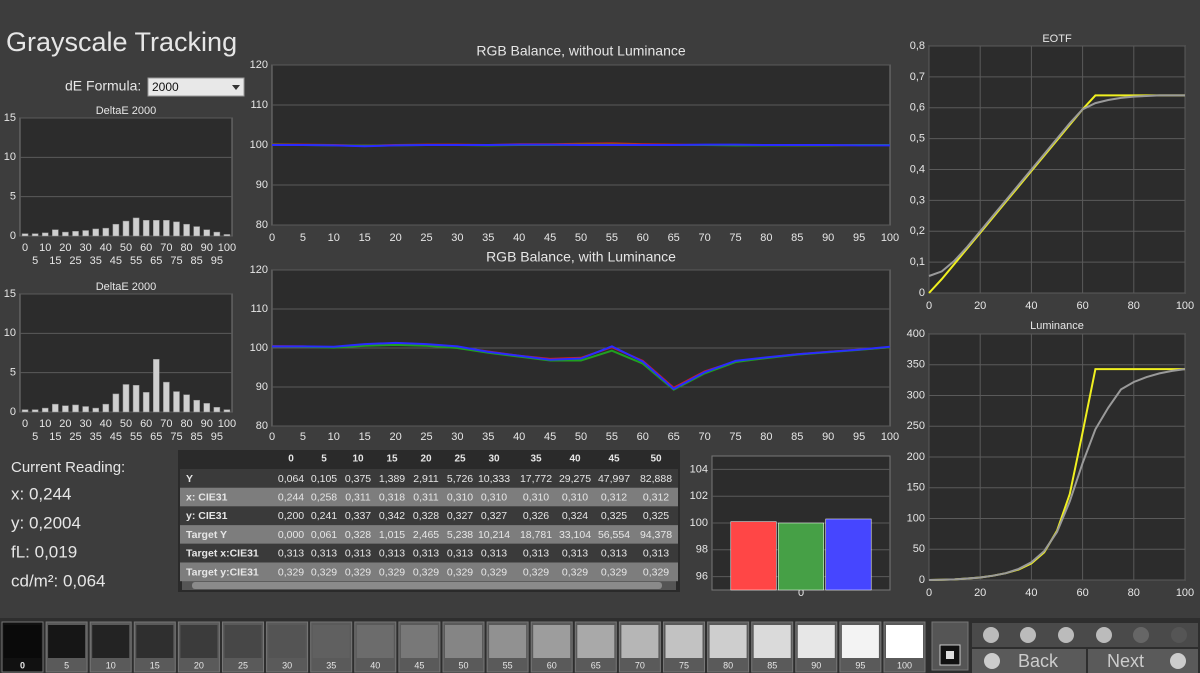  Describe the element at coordinates (66, 665) in the screenshot. I see `swatch-label: 5` at that location.